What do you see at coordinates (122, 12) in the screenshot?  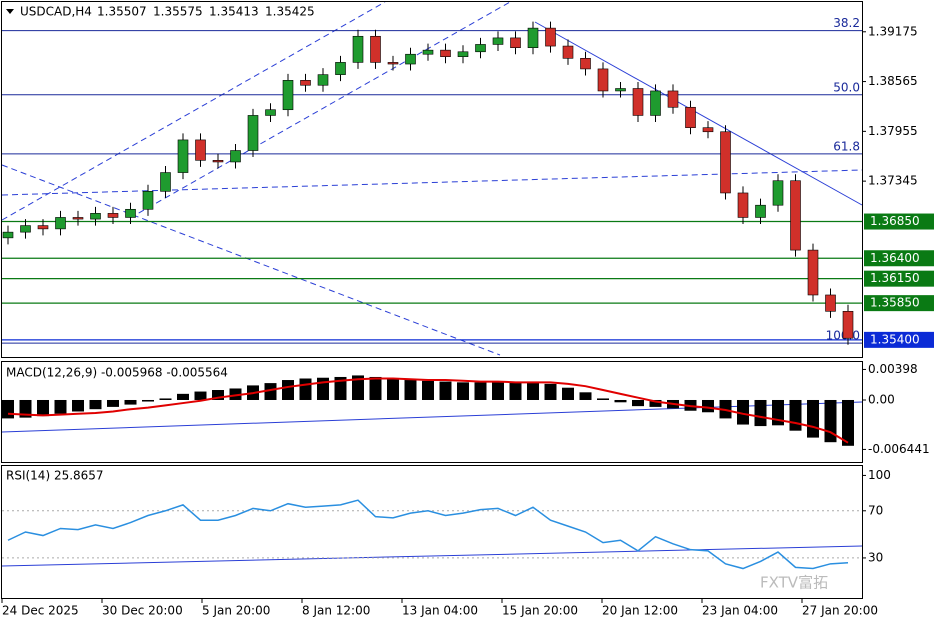 I see `ohlc-open: 1.35507` at bounding box center [122, 12].